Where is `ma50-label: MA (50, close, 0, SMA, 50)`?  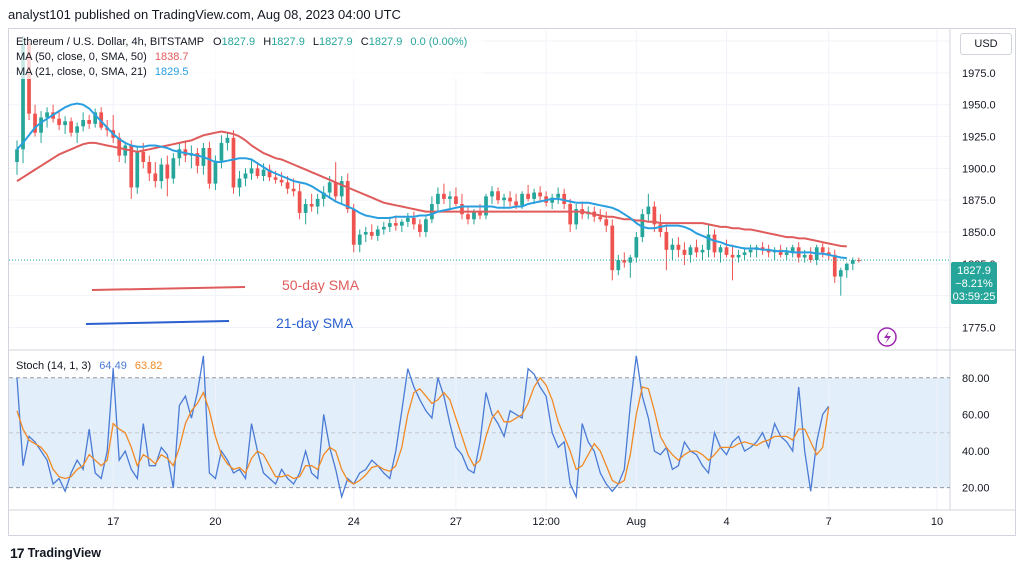
ma50-label: MA (50, close, 0, SMA, 50) is located at coordinates (81, 57).